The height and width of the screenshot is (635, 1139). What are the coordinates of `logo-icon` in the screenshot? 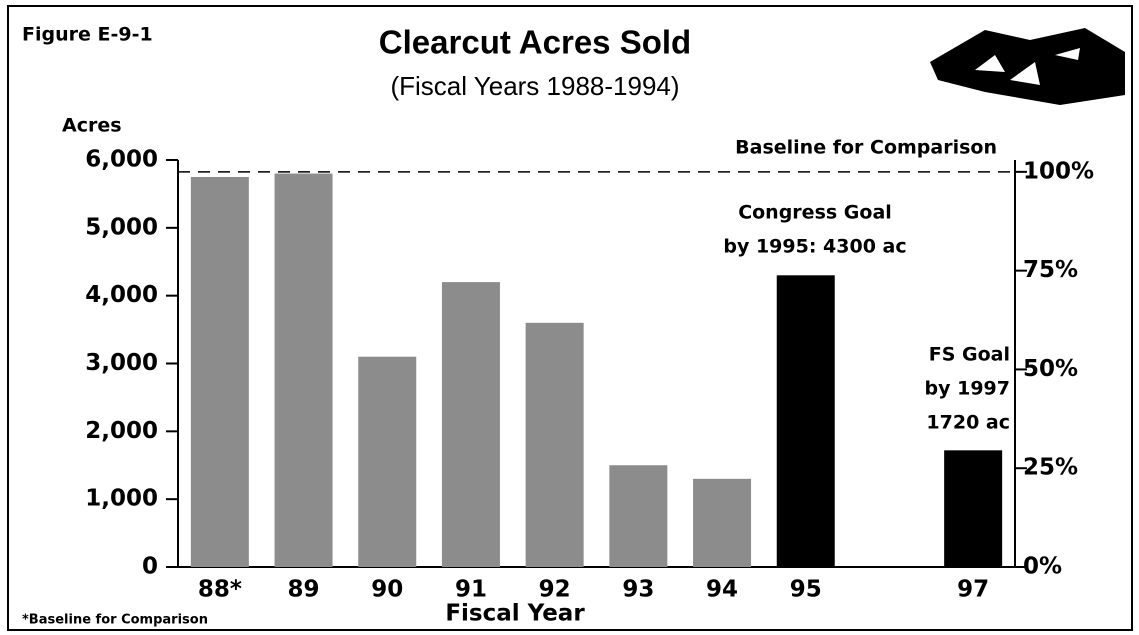 It's located at (1027, 66).